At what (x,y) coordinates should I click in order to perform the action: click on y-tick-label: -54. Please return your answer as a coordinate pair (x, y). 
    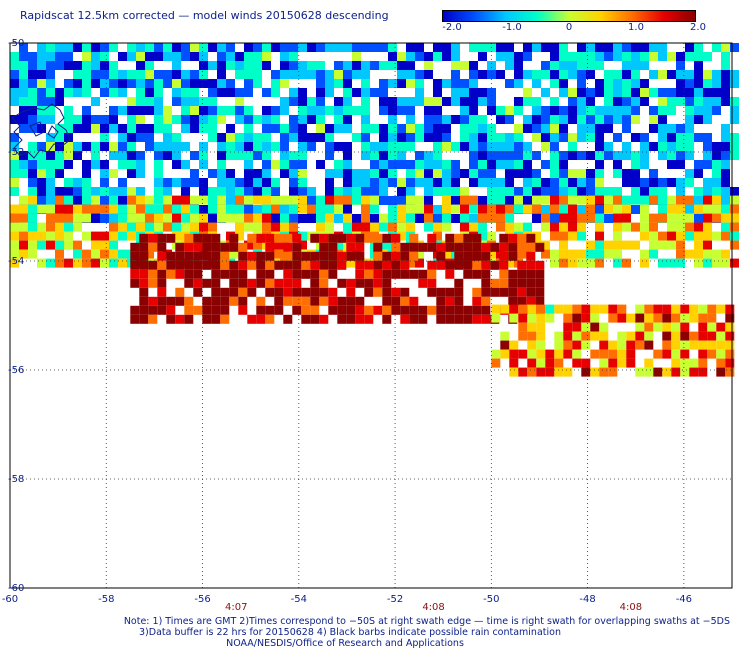
    Looking at the image, I should click on (16, 261).